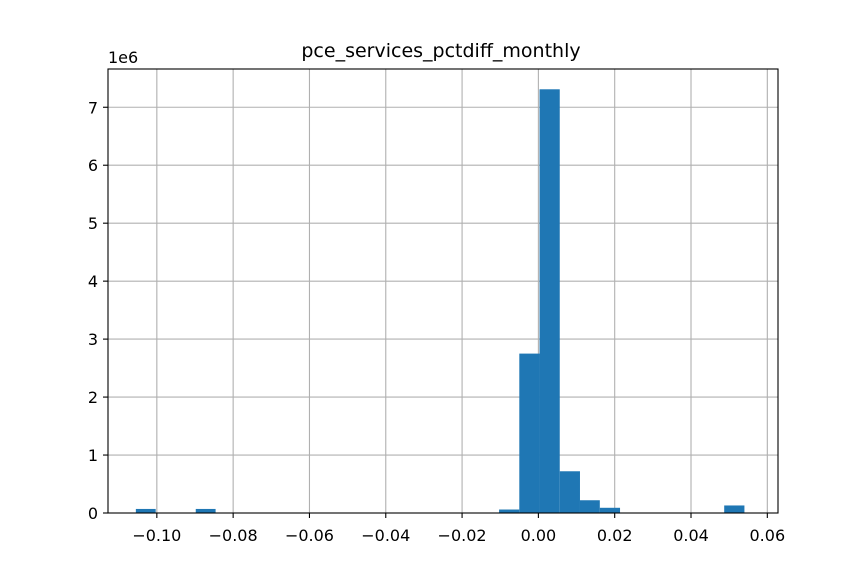 This screenshot has height=576, width=864. Describe the element at coordinates (691, 535) in the screenshot. I see `x-tick-label: 0.04` at that location.